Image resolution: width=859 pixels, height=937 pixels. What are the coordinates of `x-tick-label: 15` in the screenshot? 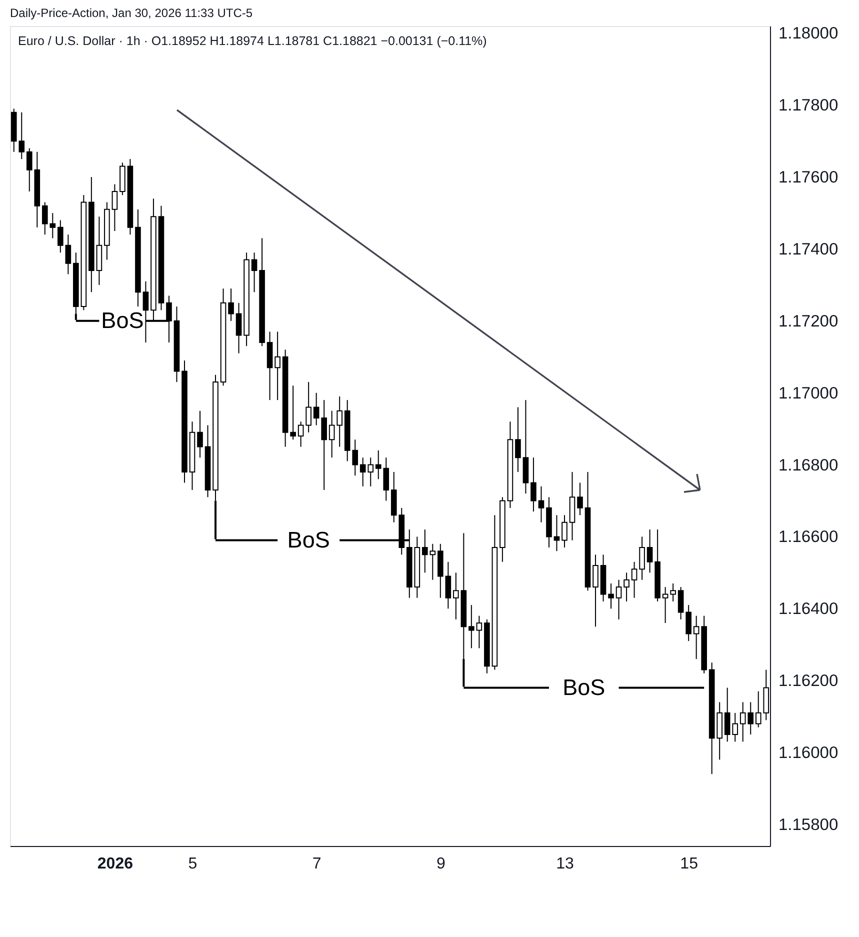 It's located at (689, 864).